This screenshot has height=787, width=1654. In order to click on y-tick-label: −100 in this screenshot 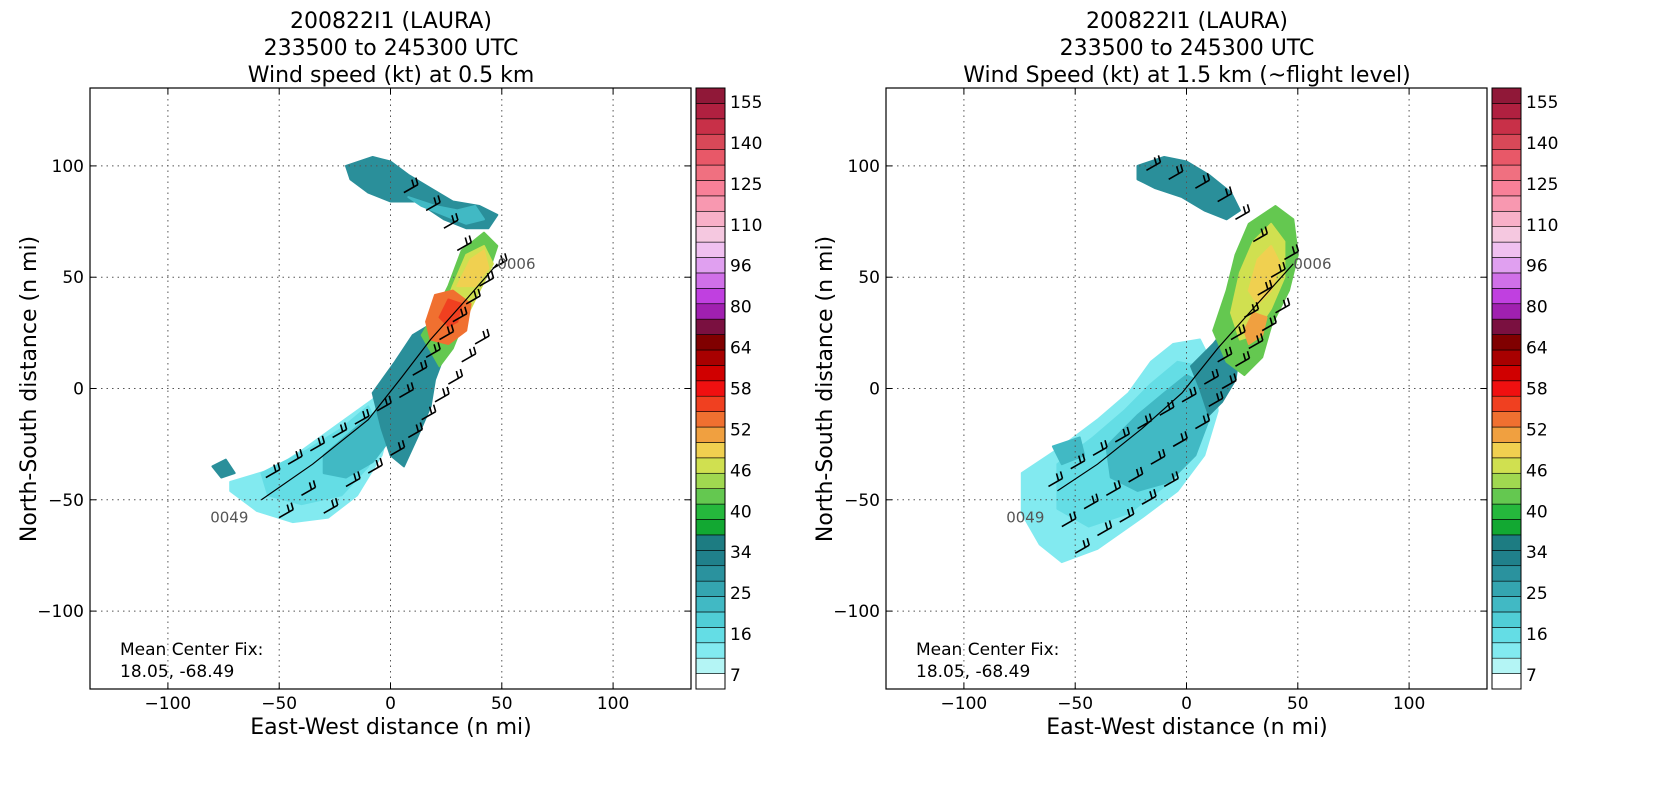, I will do `click(856, 612)`.